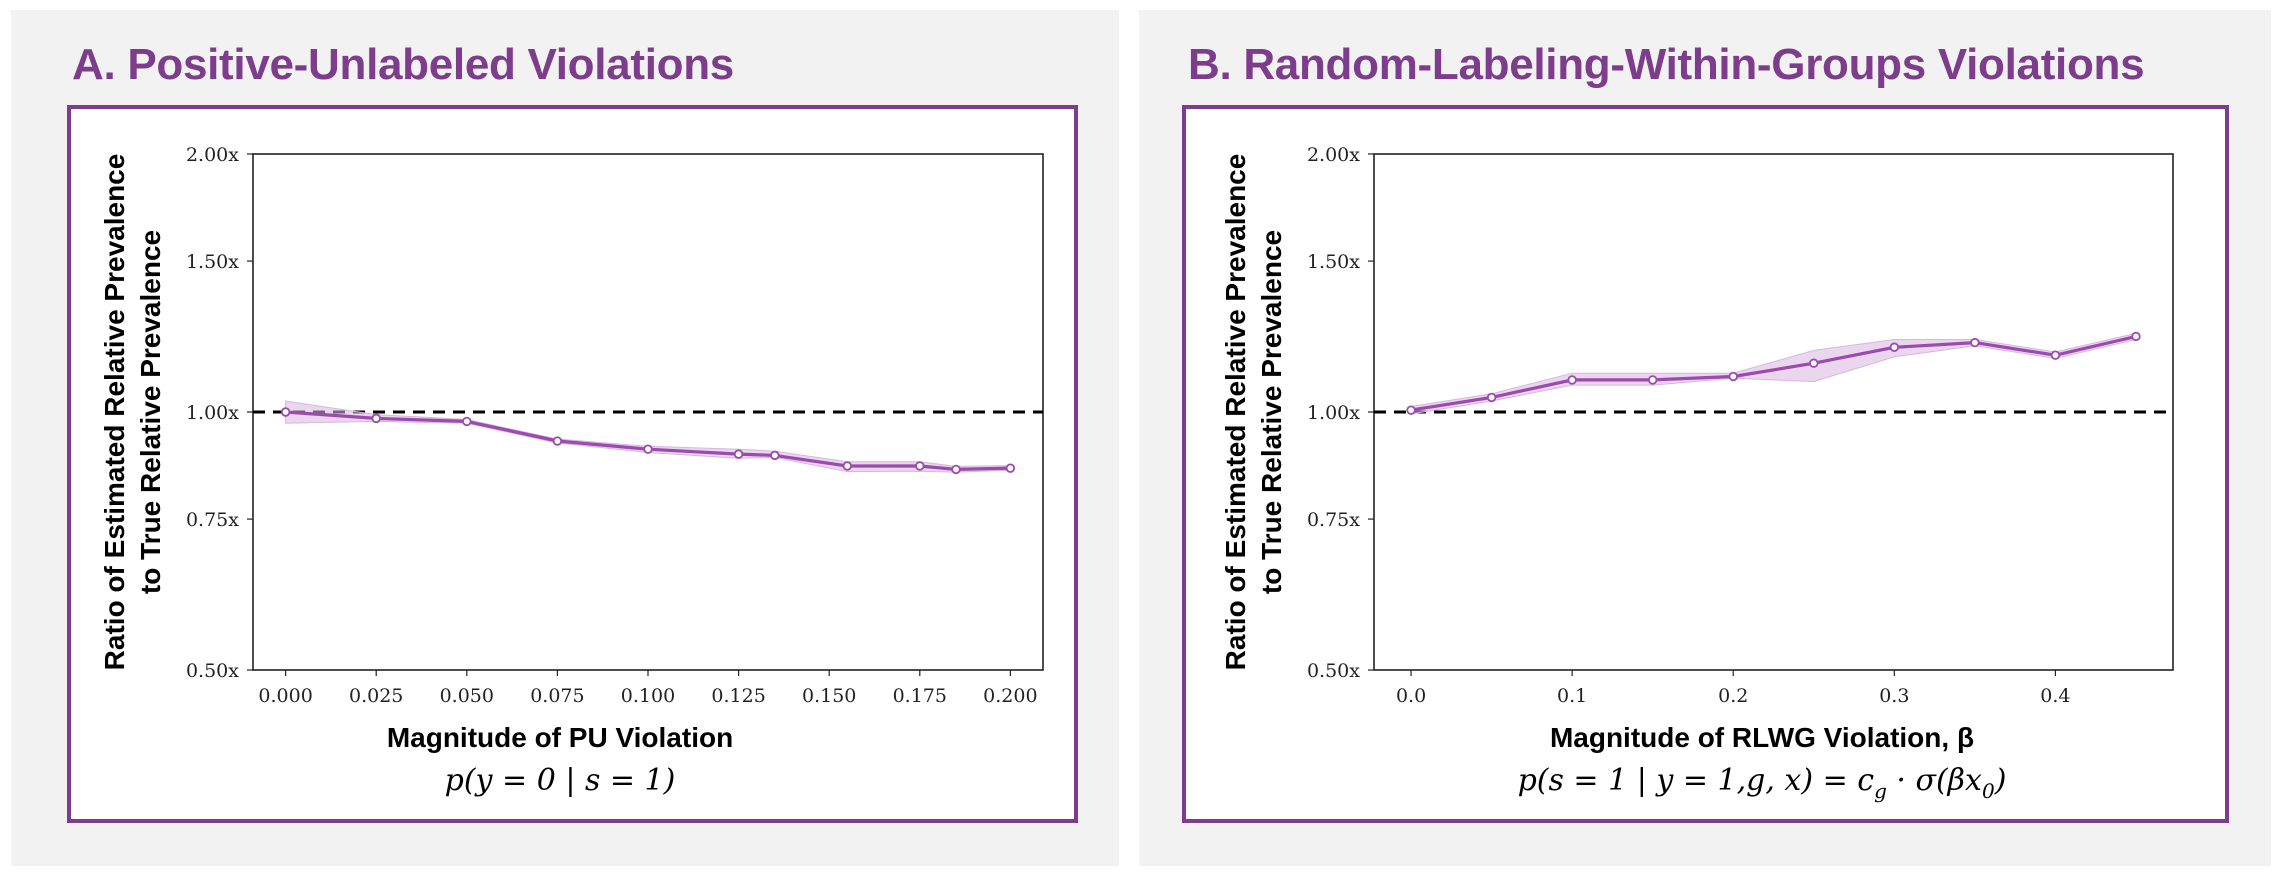  Describe the element at coordinates (403, 64) in the screenshot. I see `panel-a-title: A. Positive-Unlabeled Violations` at that location.